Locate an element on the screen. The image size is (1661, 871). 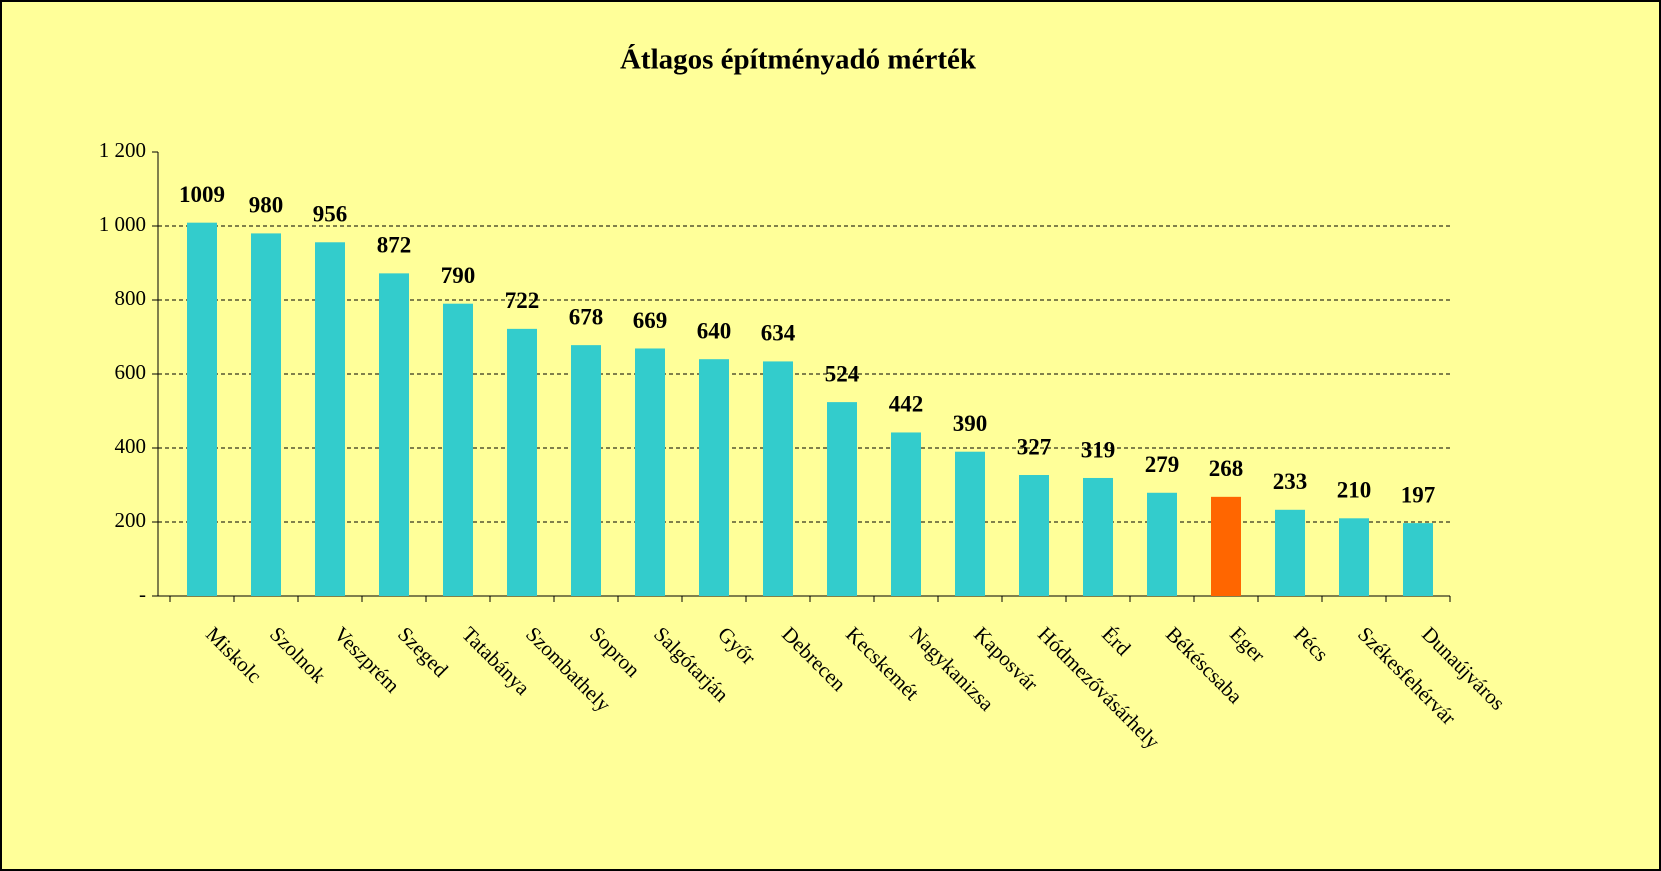
value-label: 319 is located at coordinates (1098, 449).